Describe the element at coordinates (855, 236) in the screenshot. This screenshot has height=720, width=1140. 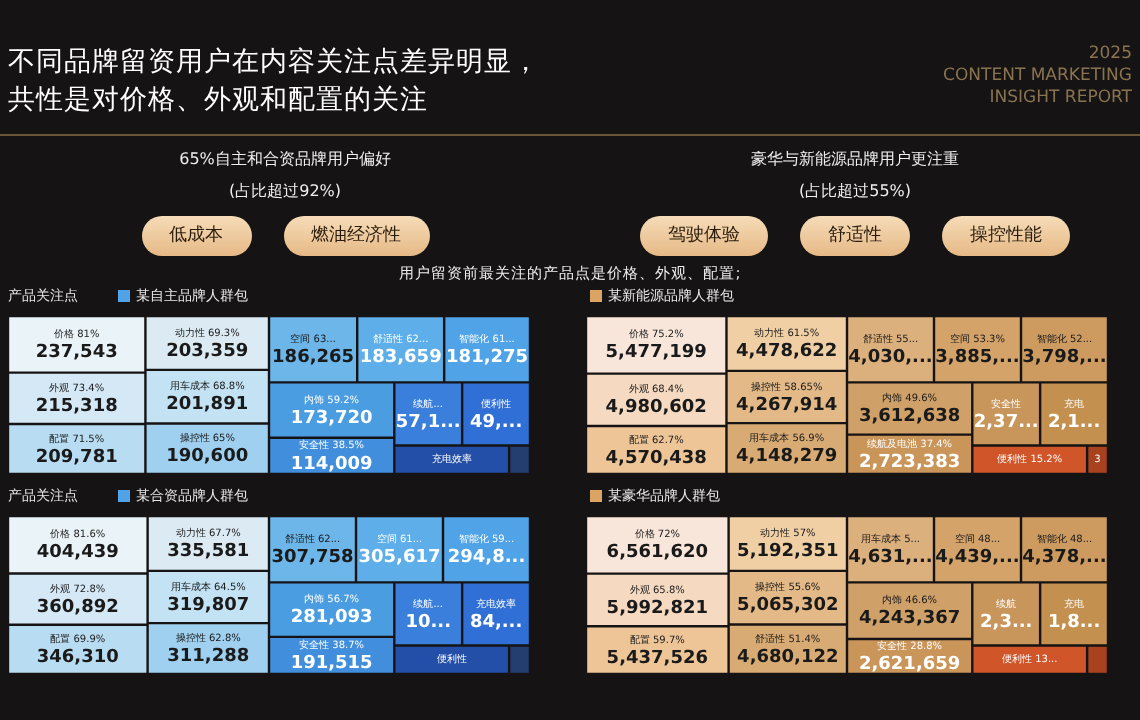
I see `text: 舒适性` at that location.